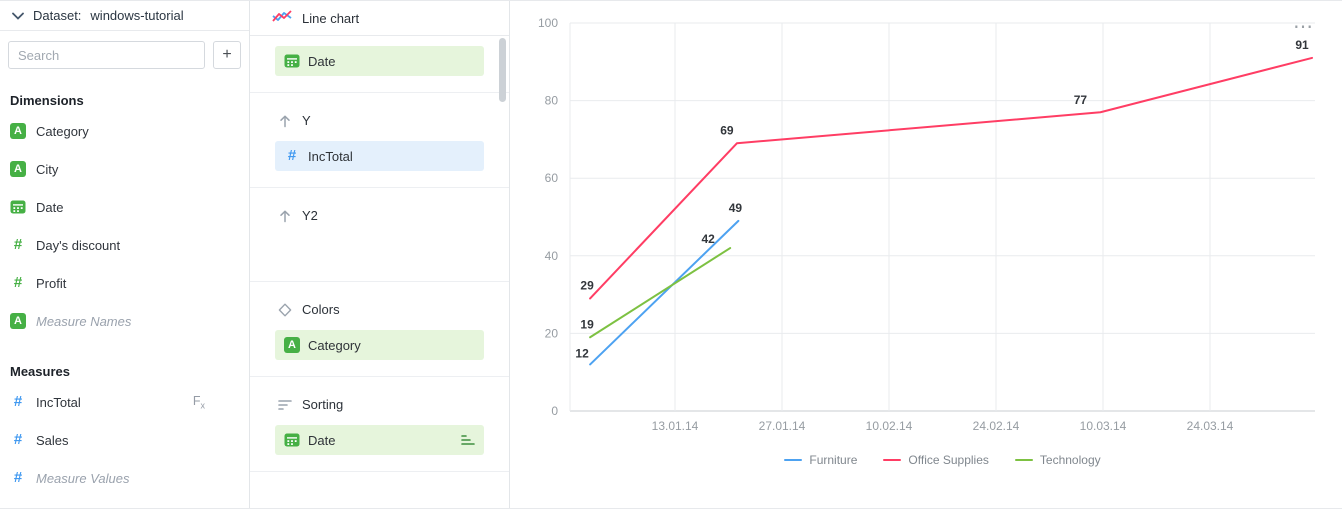 This screenshot has width=1342, height=509. I want to click on section-sorting: Sorting Date, so click(379, 434).